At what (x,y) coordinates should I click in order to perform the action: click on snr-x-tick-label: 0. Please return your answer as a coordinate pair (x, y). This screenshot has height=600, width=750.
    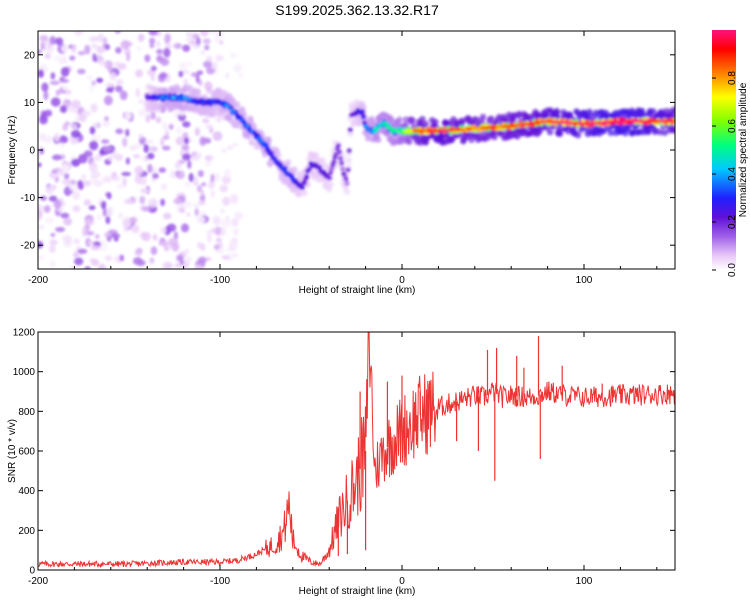
    Looking at the image, I should click on (402, 581).